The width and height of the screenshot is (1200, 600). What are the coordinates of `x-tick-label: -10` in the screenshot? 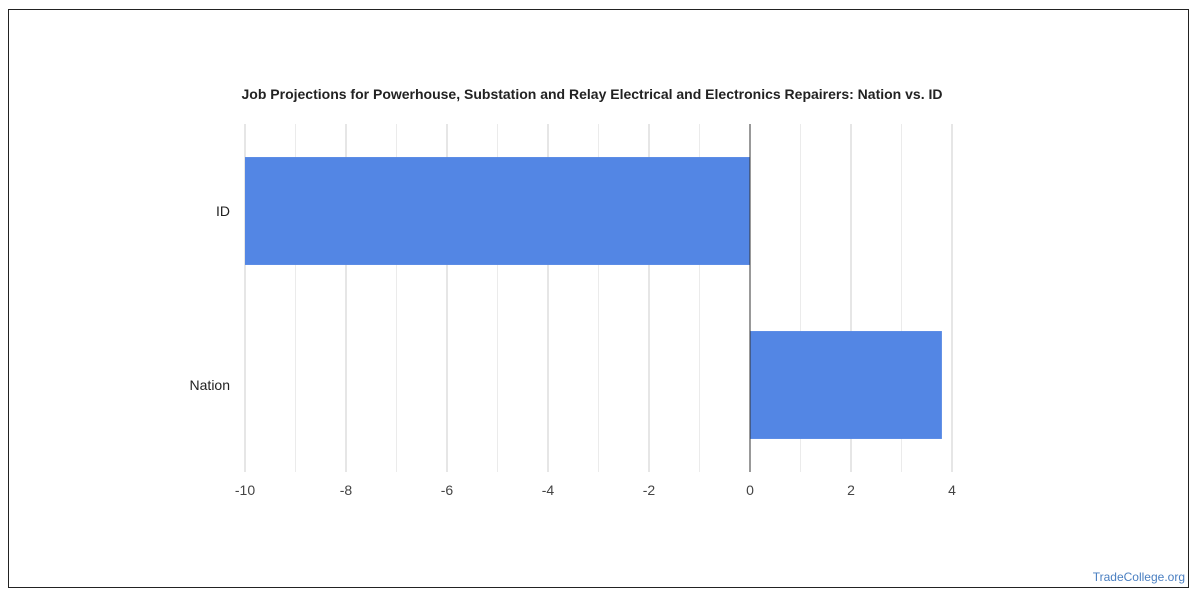 It's located at (245, 490).